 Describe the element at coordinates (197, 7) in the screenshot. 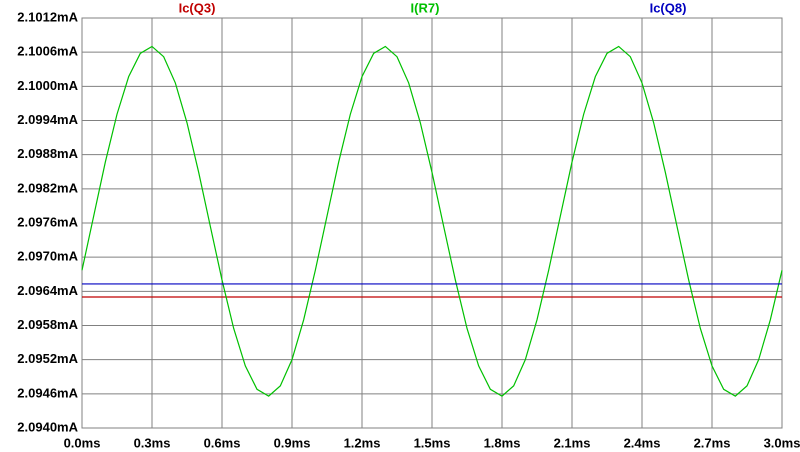

I see `legend-label: Ic(Q3)` at that location.